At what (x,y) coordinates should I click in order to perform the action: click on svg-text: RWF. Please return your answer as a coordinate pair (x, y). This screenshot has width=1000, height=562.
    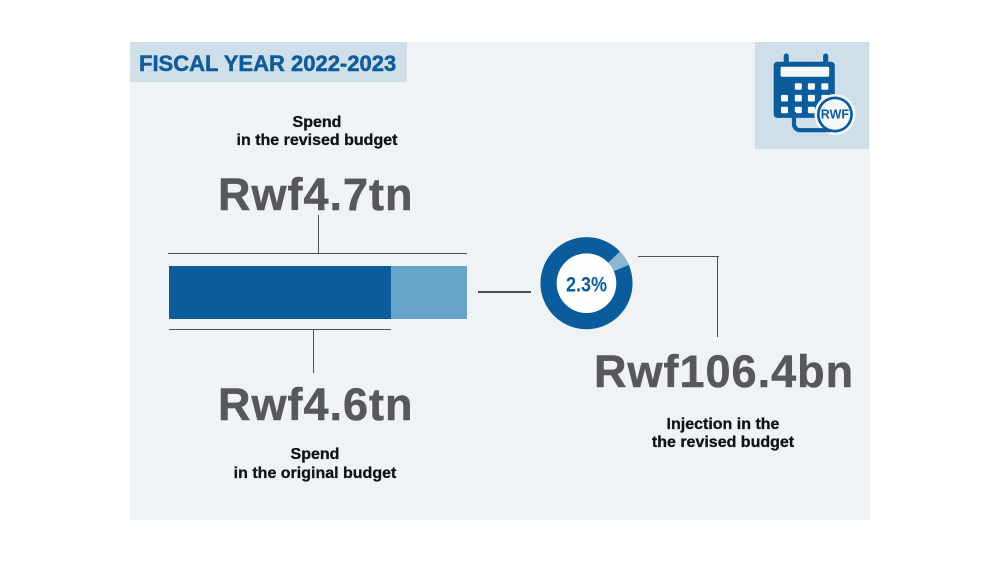
    Looking at the image, I should click on (835, 115).